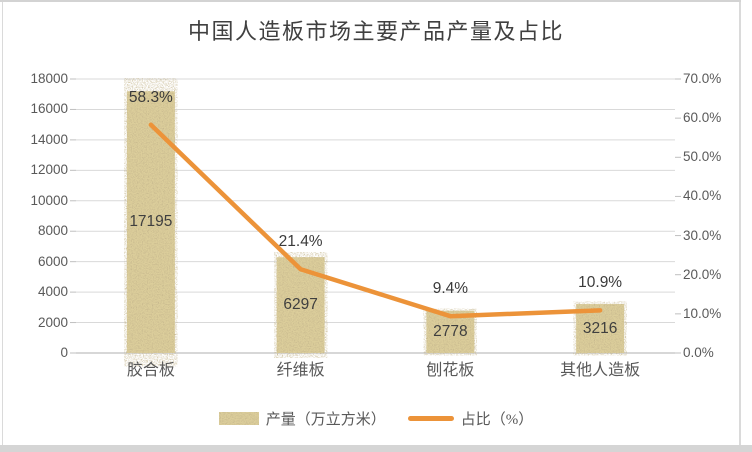  What do you see at coordinates (698, 352) in the screenshot?
I see `secondary-y-axis-tick-label: 0.0%` at bounding box center [698, 352].